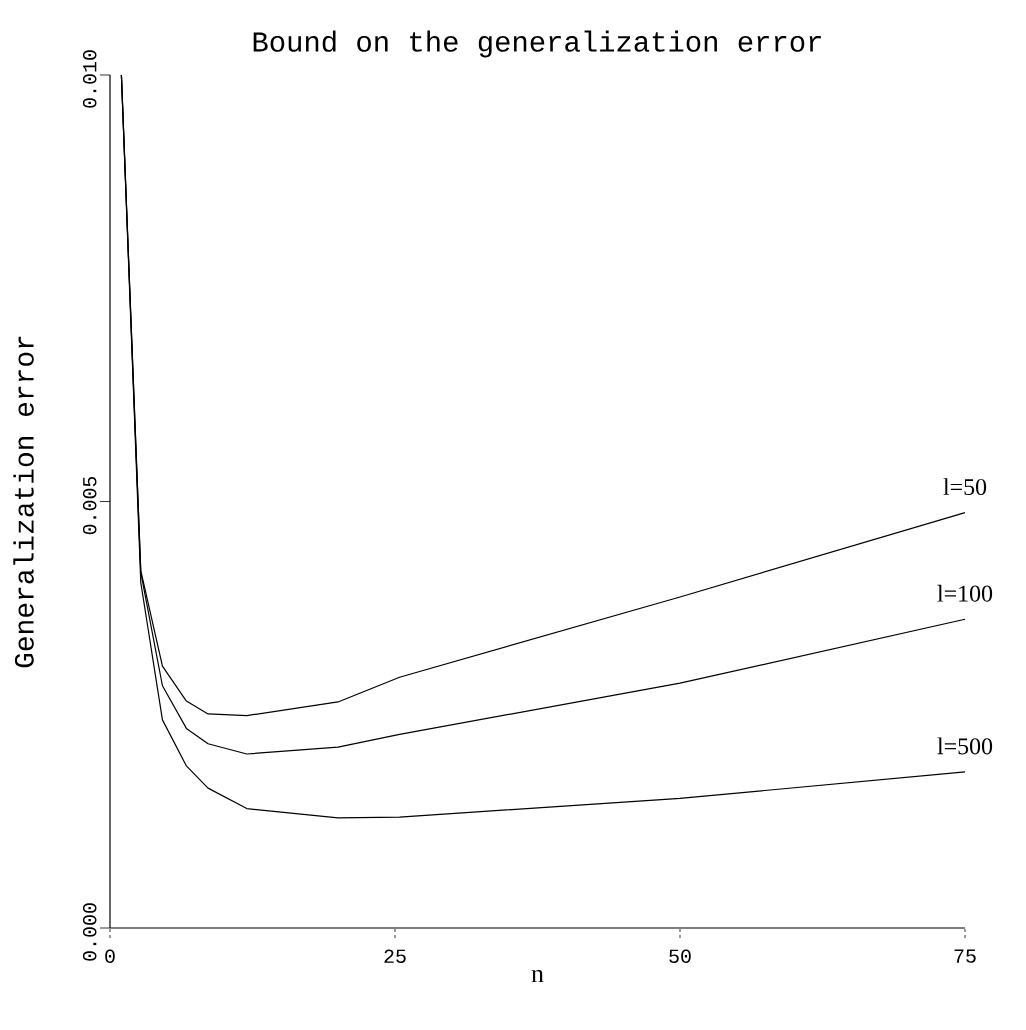 The height and width of the screenshot is (1030, 1026). I want to click on series-label: l=100, so click(965, 593).